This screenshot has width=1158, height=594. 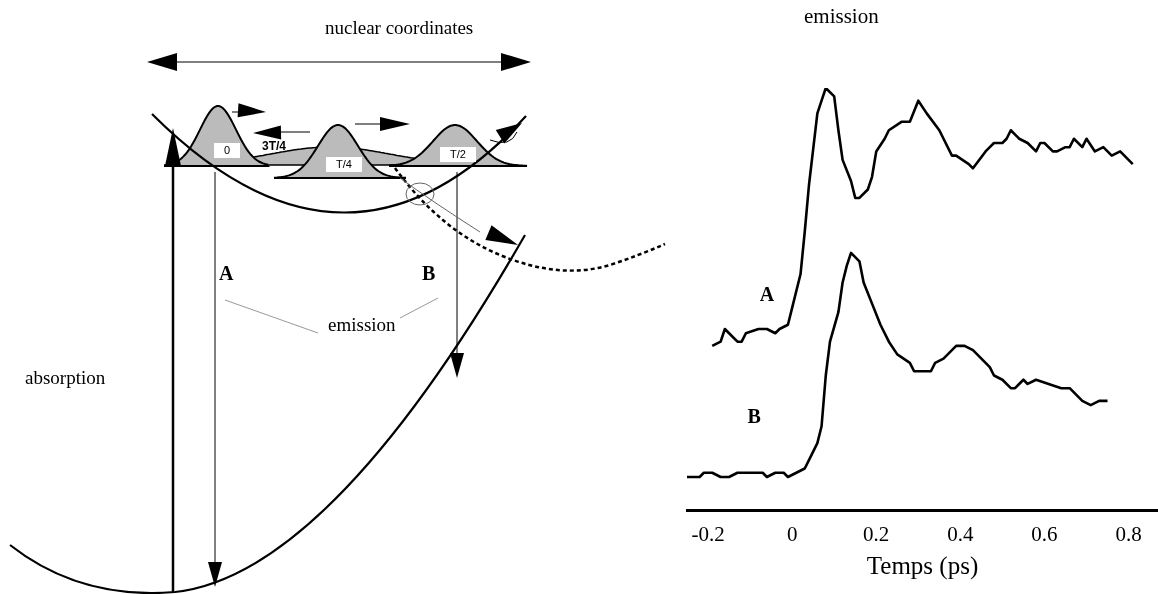 What do you see at coordinates (922, 565) in the screenshot?
I see `x-axis-title: Temps (ps)` at bounding box center [922, 565].